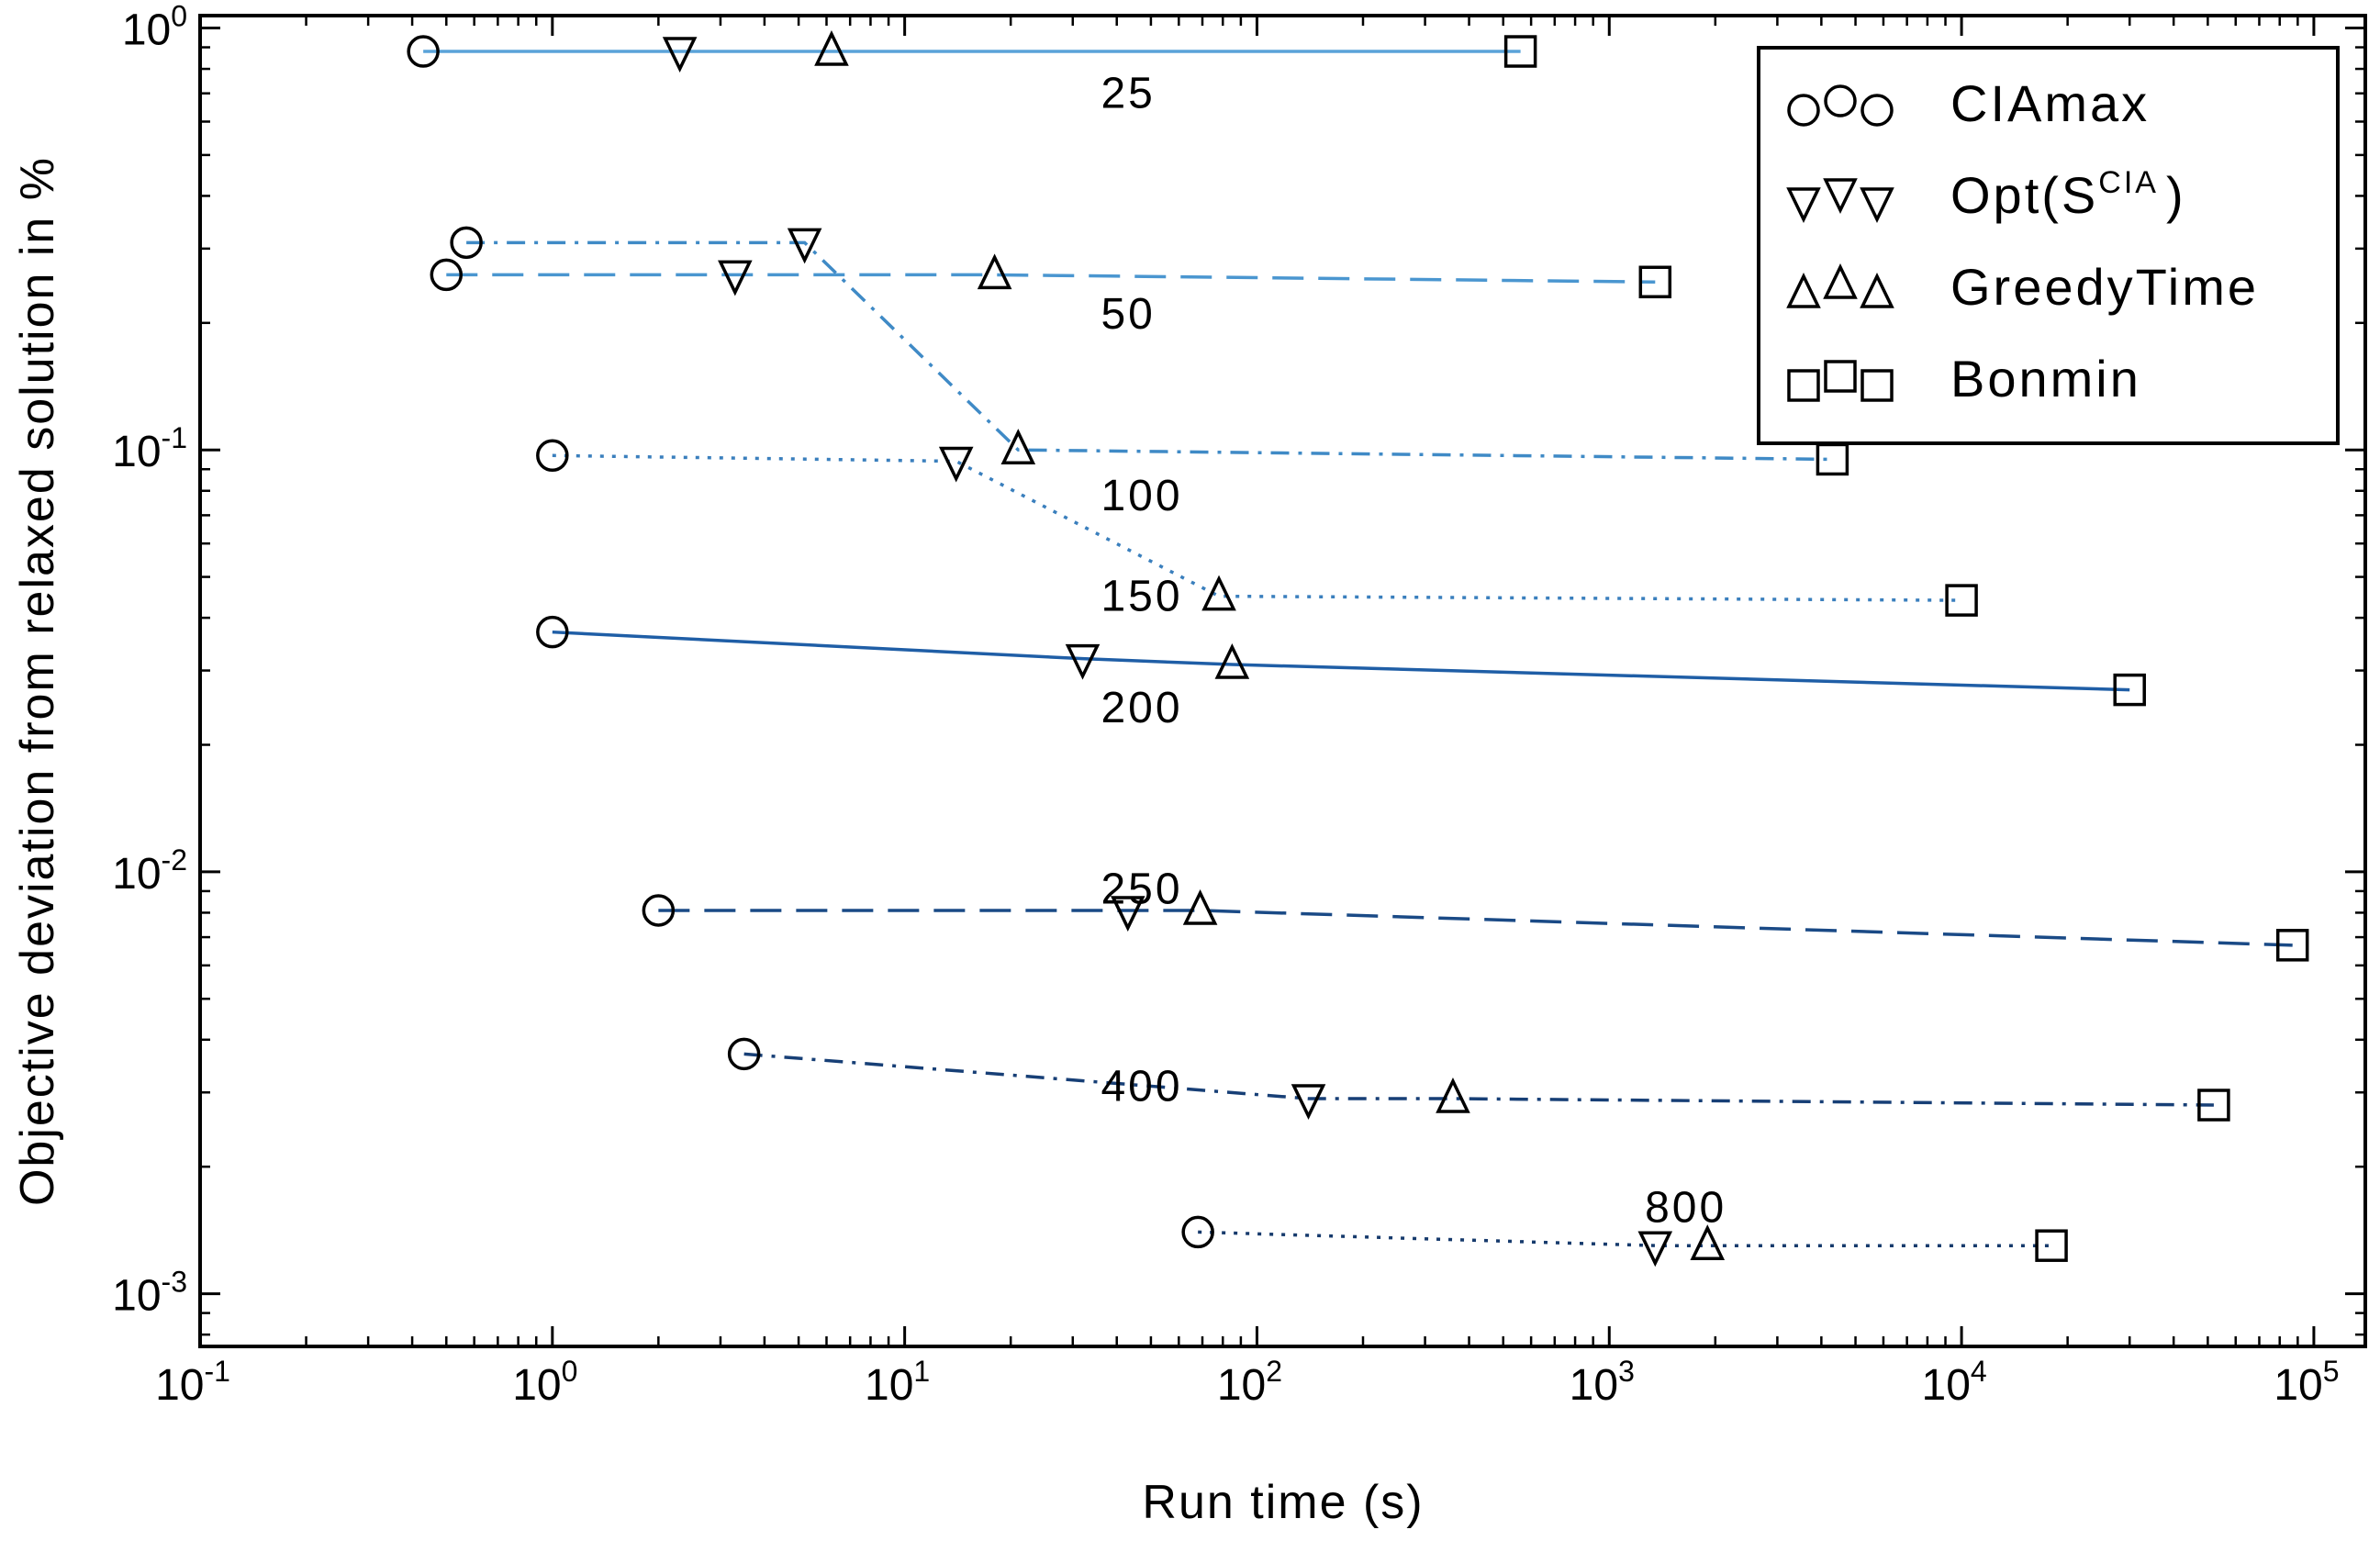  Describe the element at coordinates (1685, 1209) in the screenshot. I see `series-label-800: 800` at that location.